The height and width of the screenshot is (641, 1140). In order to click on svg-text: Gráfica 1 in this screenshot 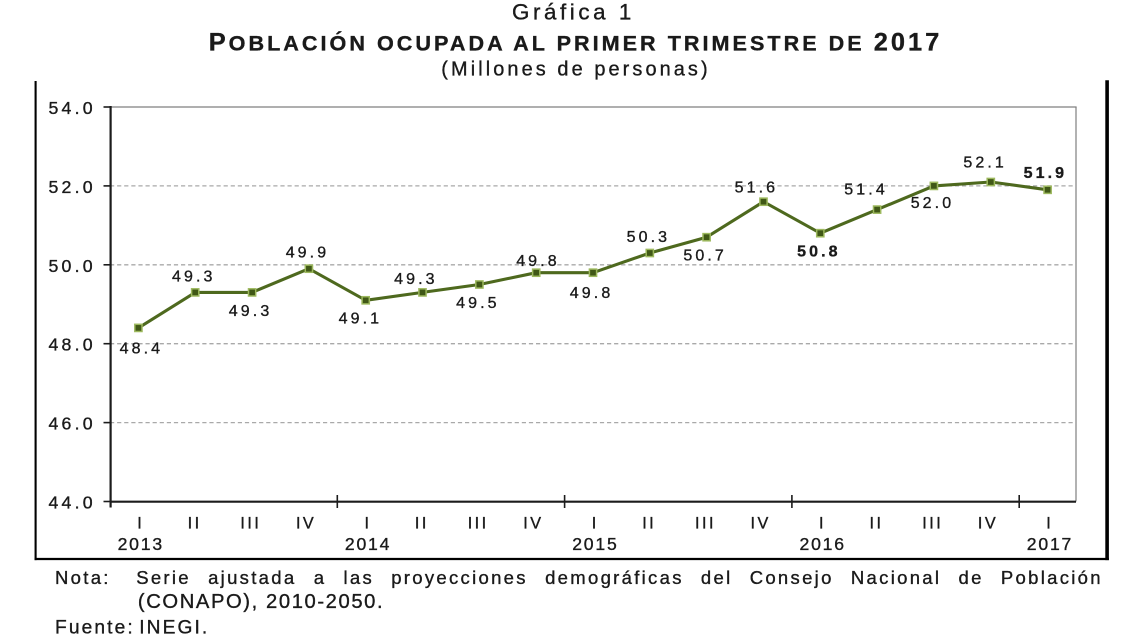, I will do `click(573, 12)`.